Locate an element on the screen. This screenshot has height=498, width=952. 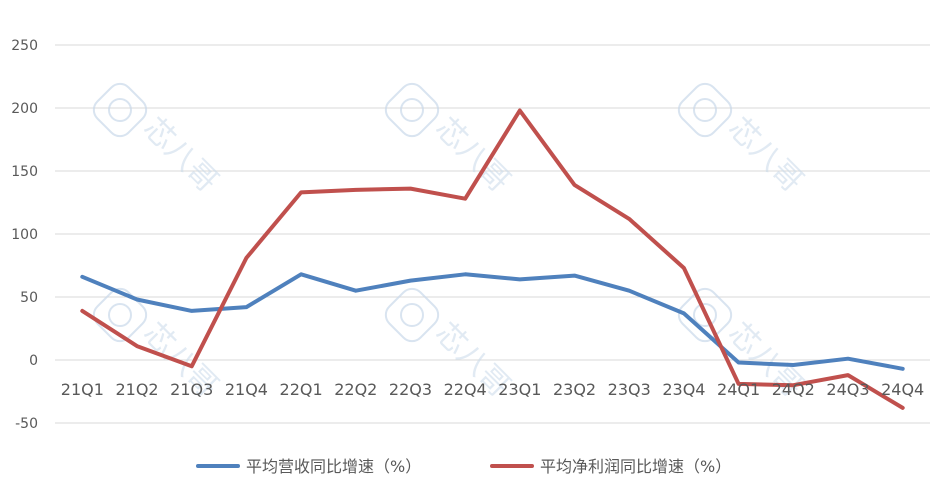
x-tick-label: 24Q2 is located at coordinates (793, 389).